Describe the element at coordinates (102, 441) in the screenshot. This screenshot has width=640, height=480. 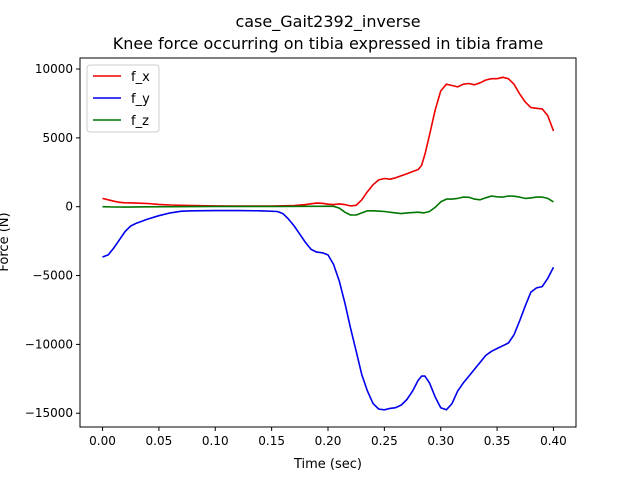
I see `x-tick-label: 0.00` at that location.